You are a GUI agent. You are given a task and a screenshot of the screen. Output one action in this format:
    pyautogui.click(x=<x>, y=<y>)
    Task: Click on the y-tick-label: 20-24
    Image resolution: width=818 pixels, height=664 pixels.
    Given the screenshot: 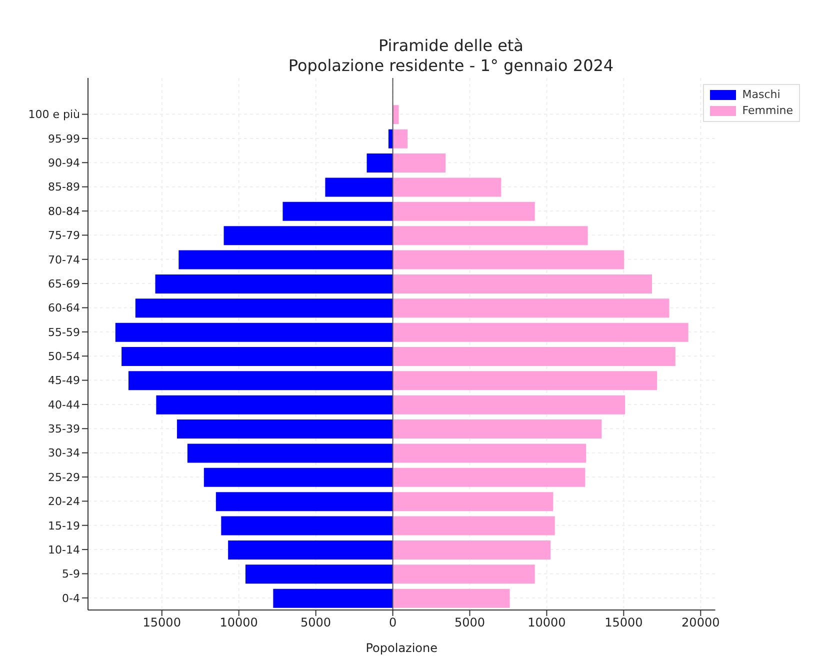 What is the action you would take?
    pyautogui.click(x=64, y=501)
    